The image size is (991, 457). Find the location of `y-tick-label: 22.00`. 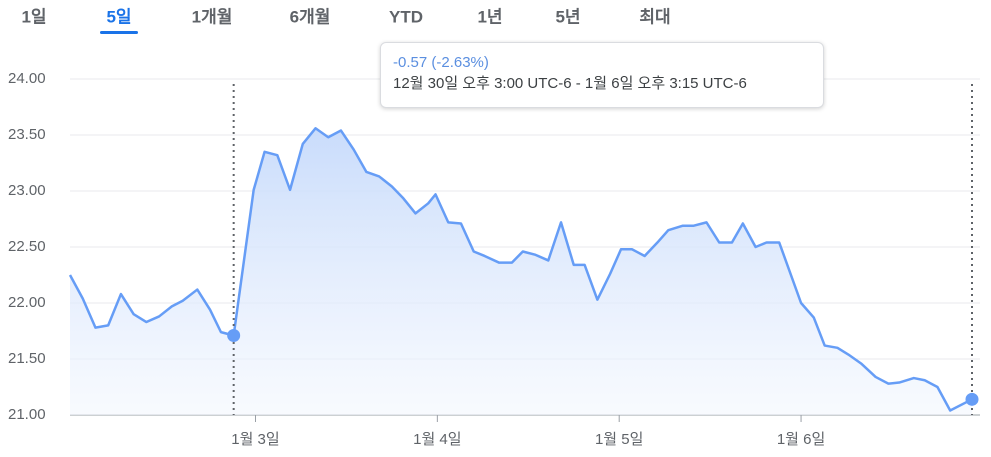

y-tick-label: 22.00 is located at coordinates (27, 302).